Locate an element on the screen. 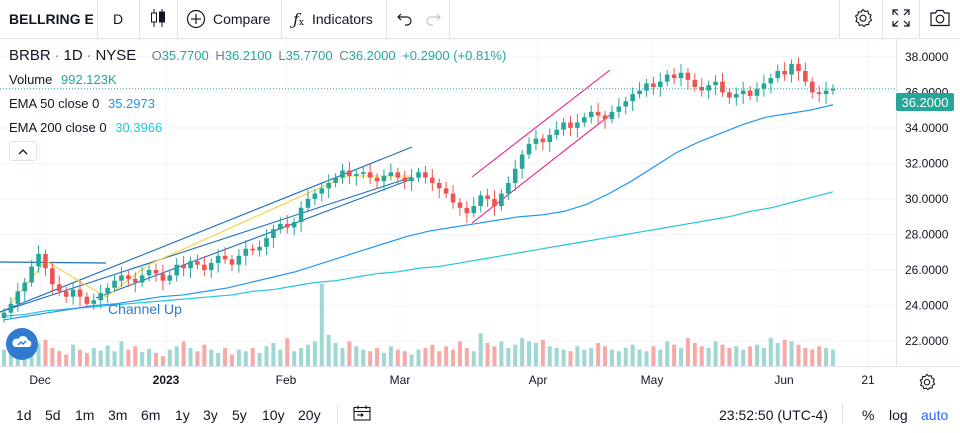 This screenshot has height=433, width=960. chart-type-button is located at coordinates (158, 19).